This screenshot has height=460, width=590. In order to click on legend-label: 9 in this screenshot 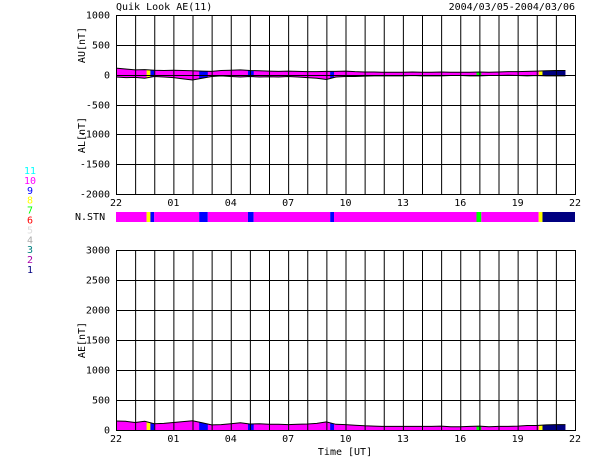, I will do `click(30, 191)`.